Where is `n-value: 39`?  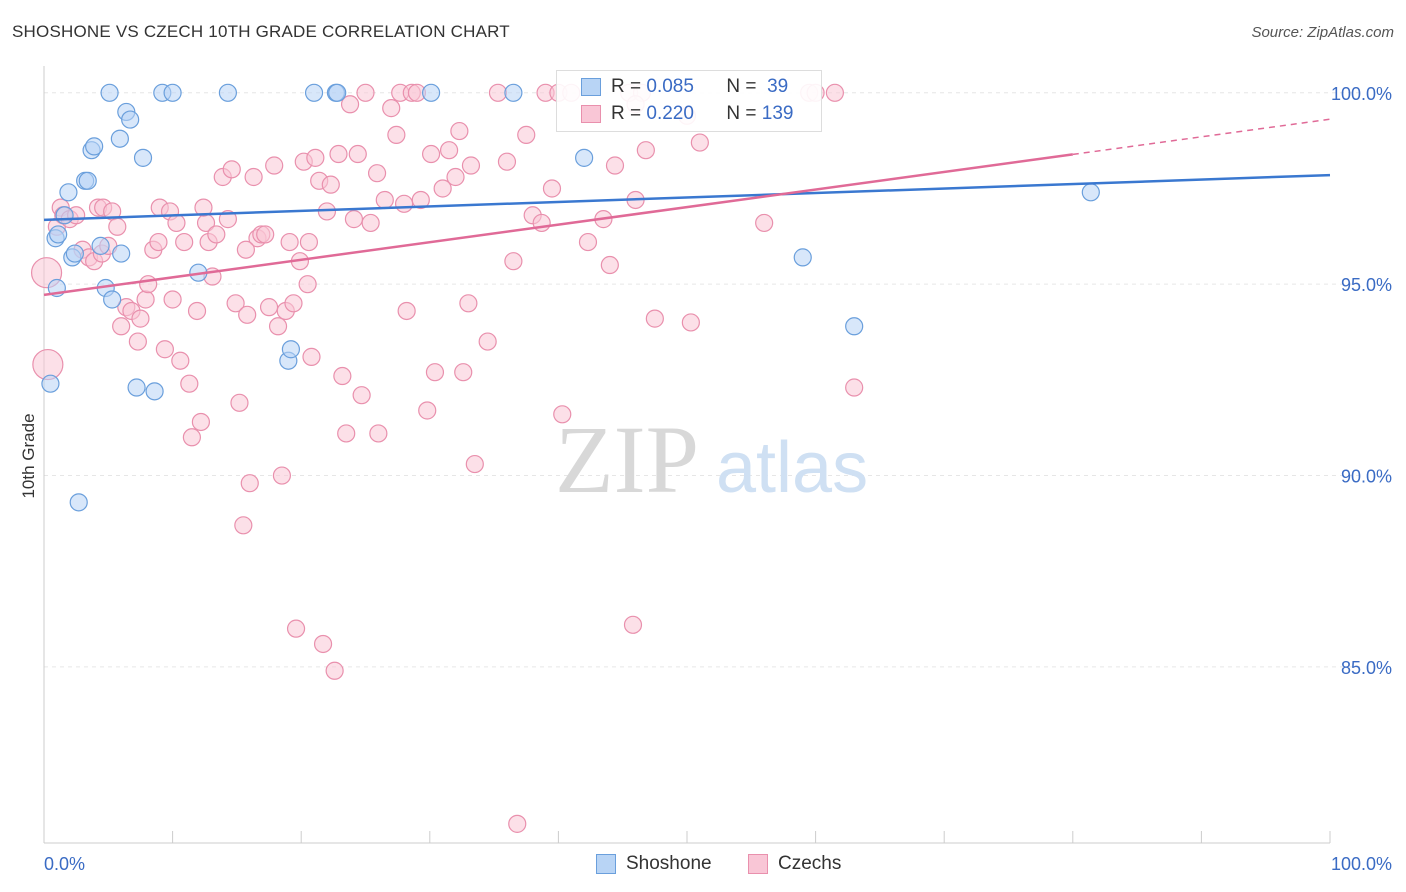 n-value: 39 is located at coordinates (778, 86).